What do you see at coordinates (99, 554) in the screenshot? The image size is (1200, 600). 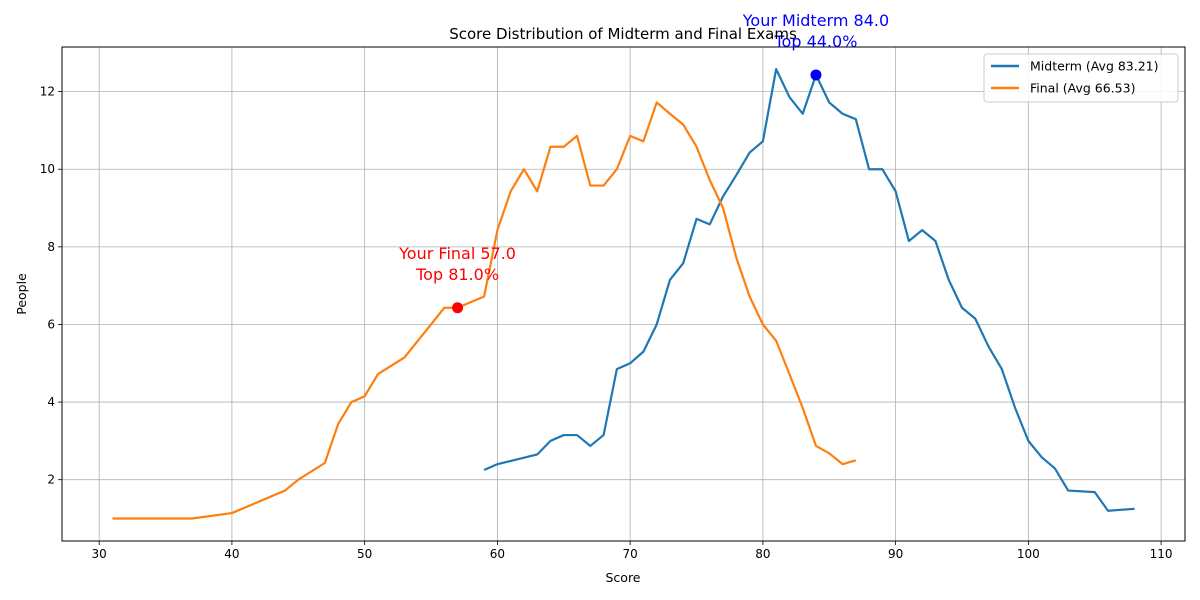 I see `x-tick-label: 30` at bounding box center [99, 554].